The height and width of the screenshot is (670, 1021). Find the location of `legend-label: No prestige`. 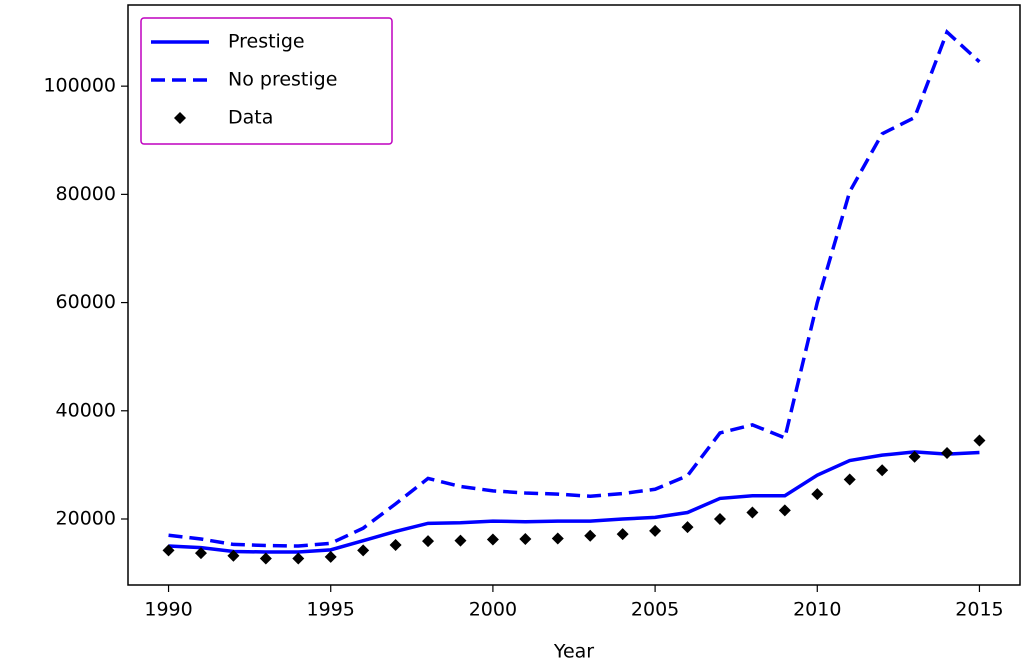

legend-label: No prestige is located at coordinates (282, 80).